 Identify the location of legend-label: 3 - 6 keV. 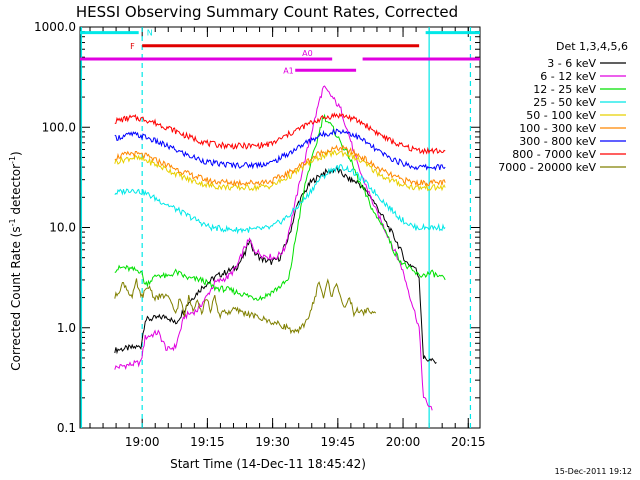
(571, 63).